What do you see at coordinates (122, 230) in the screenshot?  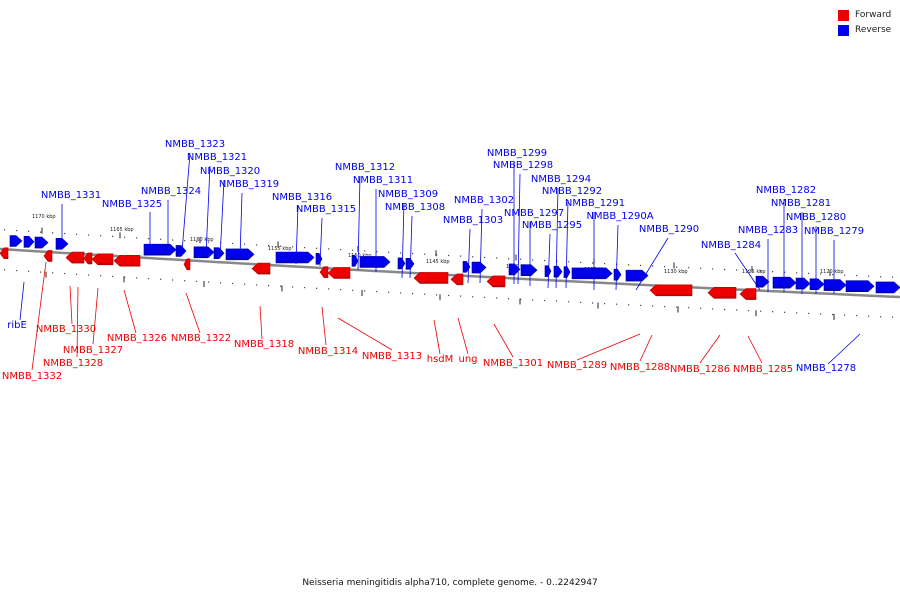 I see `ruler-label: 1165 kbp` at bounding box center [122, 230].